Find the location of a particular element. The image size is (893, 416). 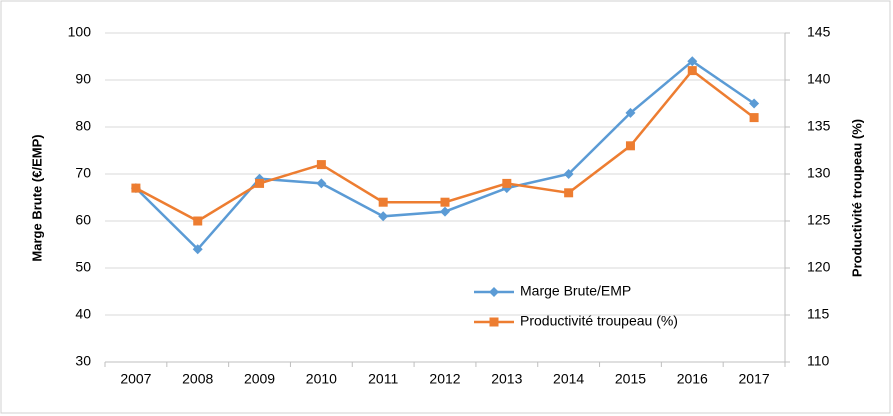

x-tick-label: 2011 is located at coordinates (383, 379).